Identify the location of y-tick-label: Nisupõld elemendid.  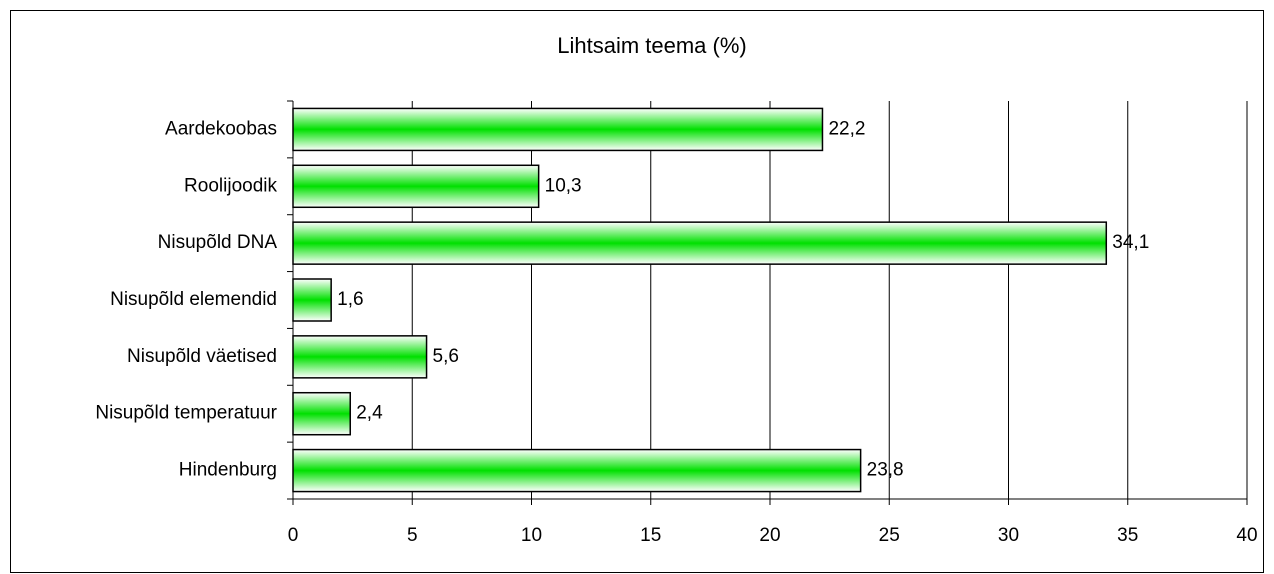
(193, 299).